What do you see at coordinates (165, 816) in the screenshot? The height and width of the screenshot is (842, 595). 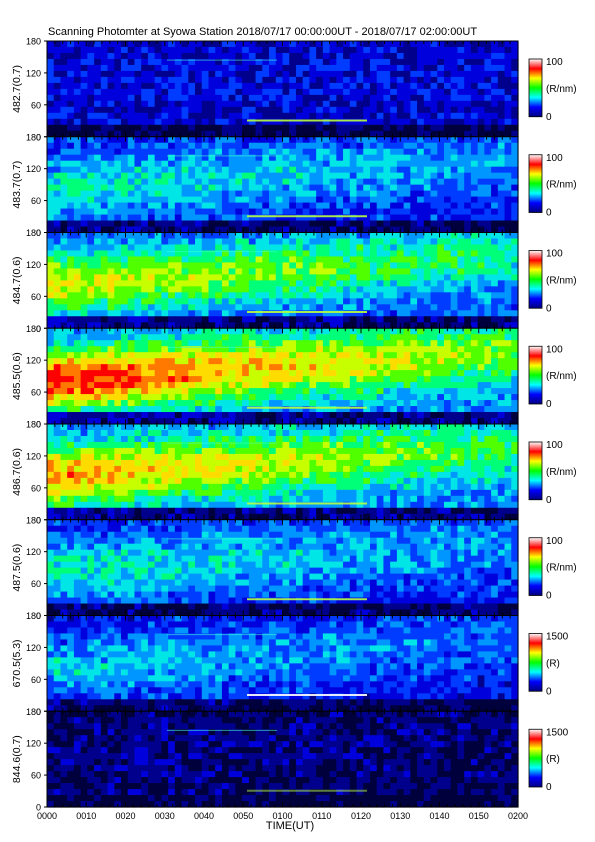 I see `x-tick-label: 0030` at bounding box center [165, 816].